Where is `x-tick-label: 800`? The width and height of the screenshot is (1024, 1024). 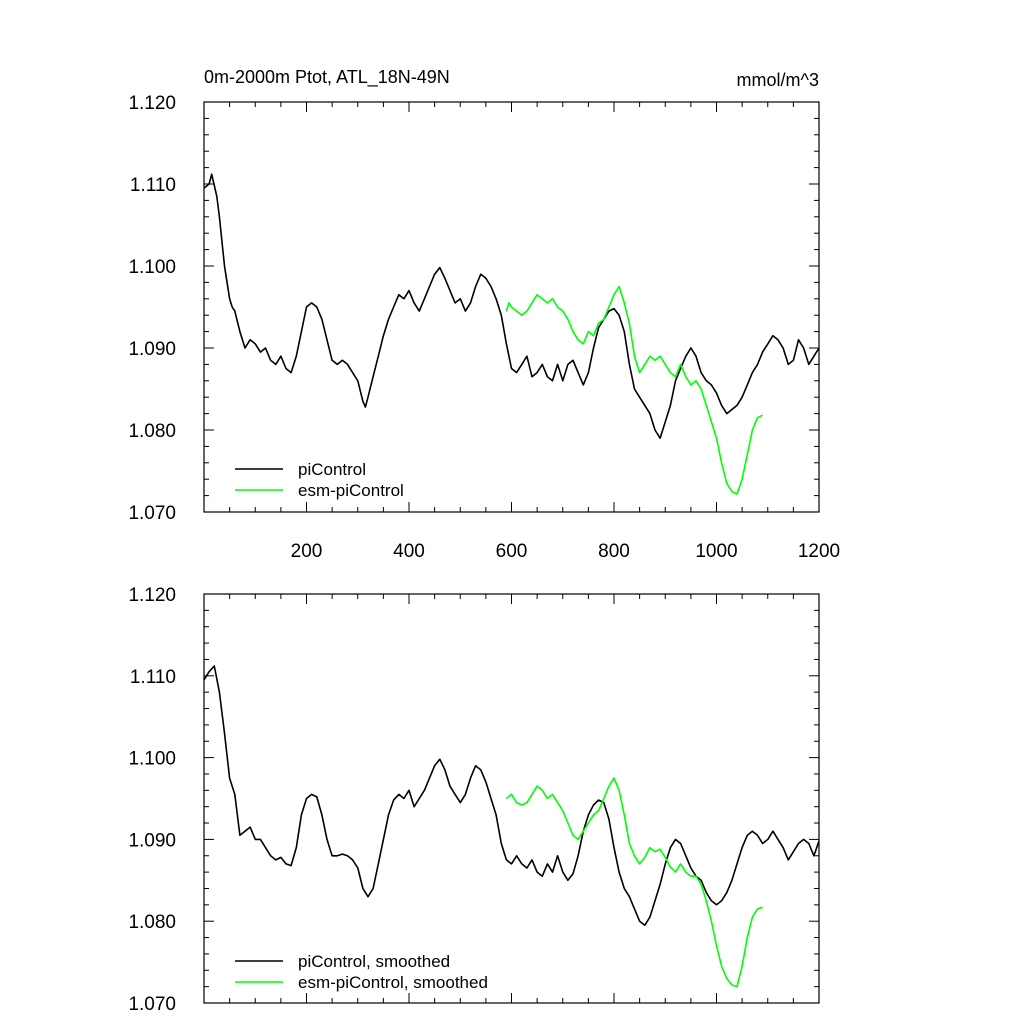 x-tick-label: 800 is located at coordinates (614, 551).